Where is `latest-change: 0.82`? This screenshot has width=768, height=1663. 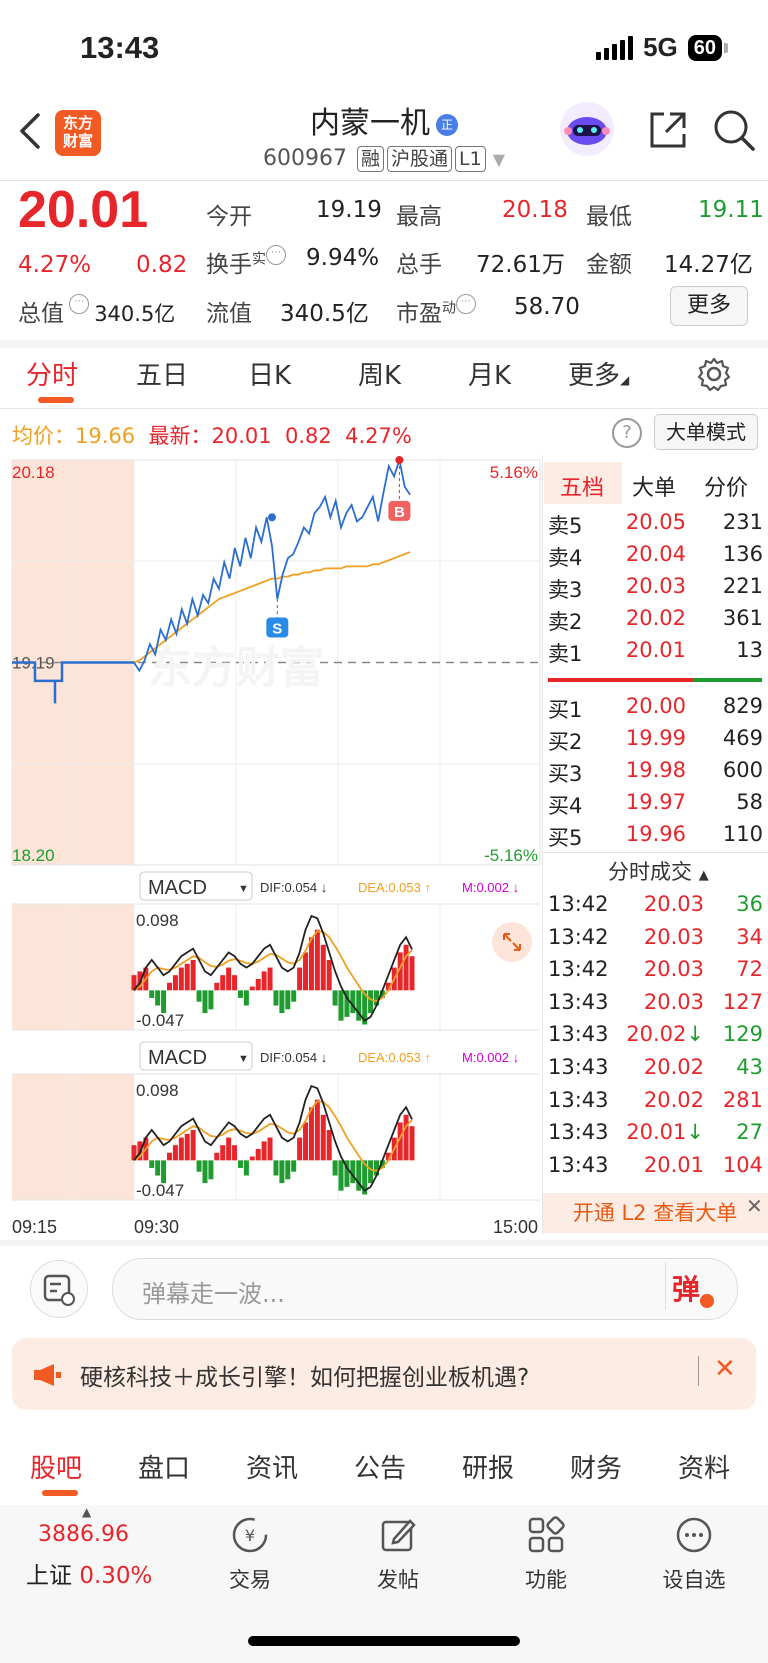 latest-change: 0.82 is located at coordinates (308, 436).